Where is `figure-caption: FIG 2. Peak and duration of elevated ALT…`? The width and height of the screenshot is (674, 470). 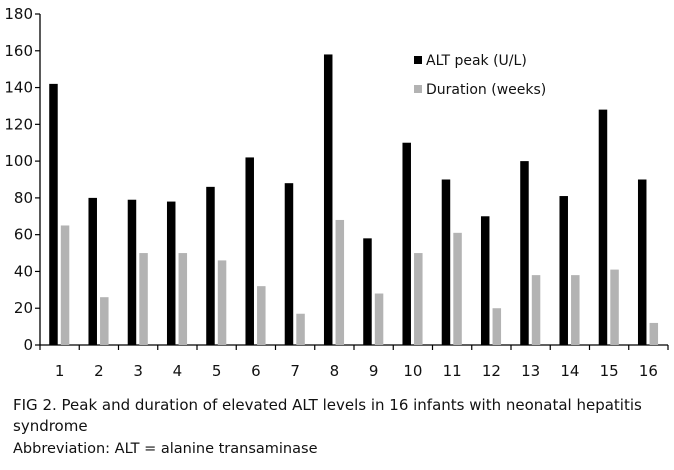
figure-caption: FIG 2. Peak and duration of elevated ALT… is located at coordinates (327, 415).